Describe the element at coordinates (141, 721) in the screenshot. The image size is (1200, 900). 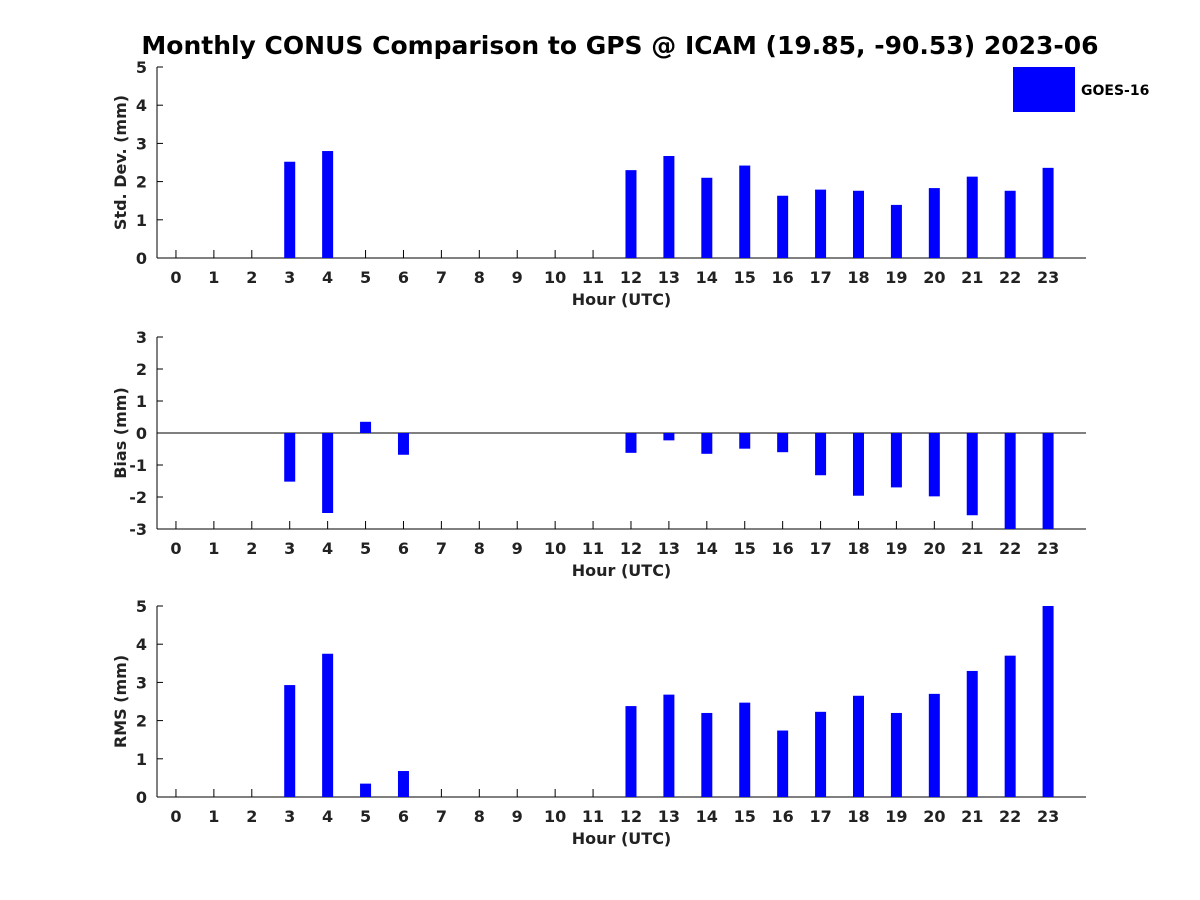
I see `y-tick-label: 2` at that location.